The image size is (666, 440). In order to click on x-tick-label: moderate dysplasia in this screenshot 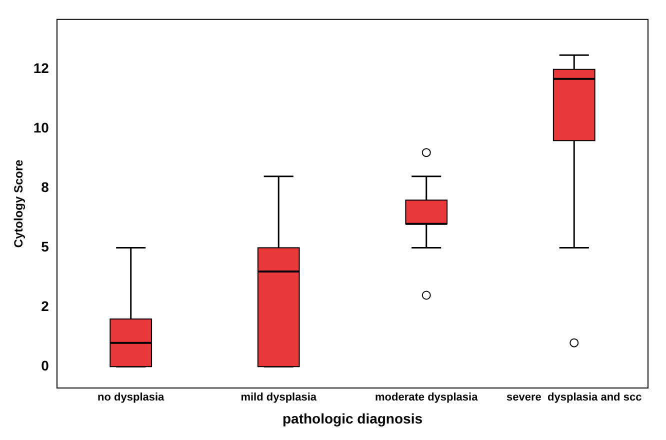, I will do `click(427, 398)`.